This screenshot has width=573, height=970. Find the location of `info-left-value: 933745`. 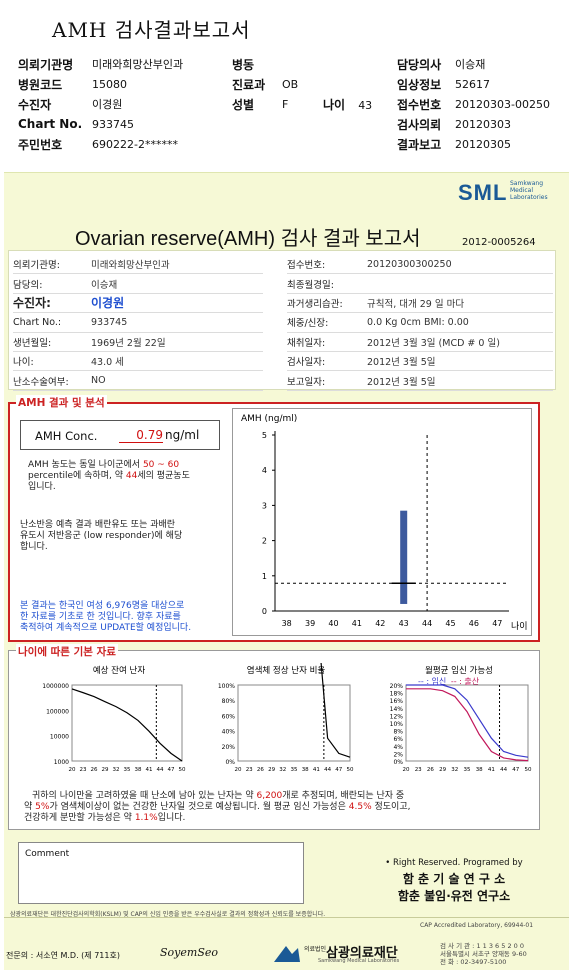

info-left-value: 933745 is located at coordinates (109, 322).